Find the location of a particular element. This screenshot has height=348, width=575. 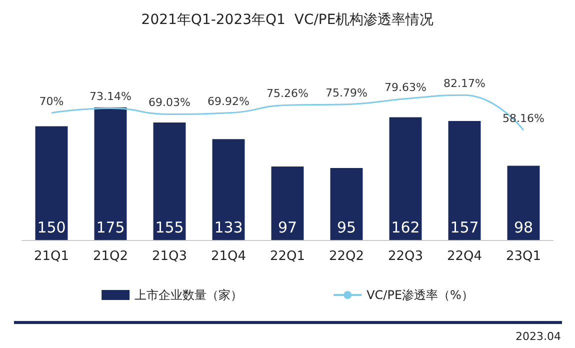

chart-title: 2021年Q1-2023年Q1 VC/PE机构渗透率情况 is located at coordinates (287, 20).